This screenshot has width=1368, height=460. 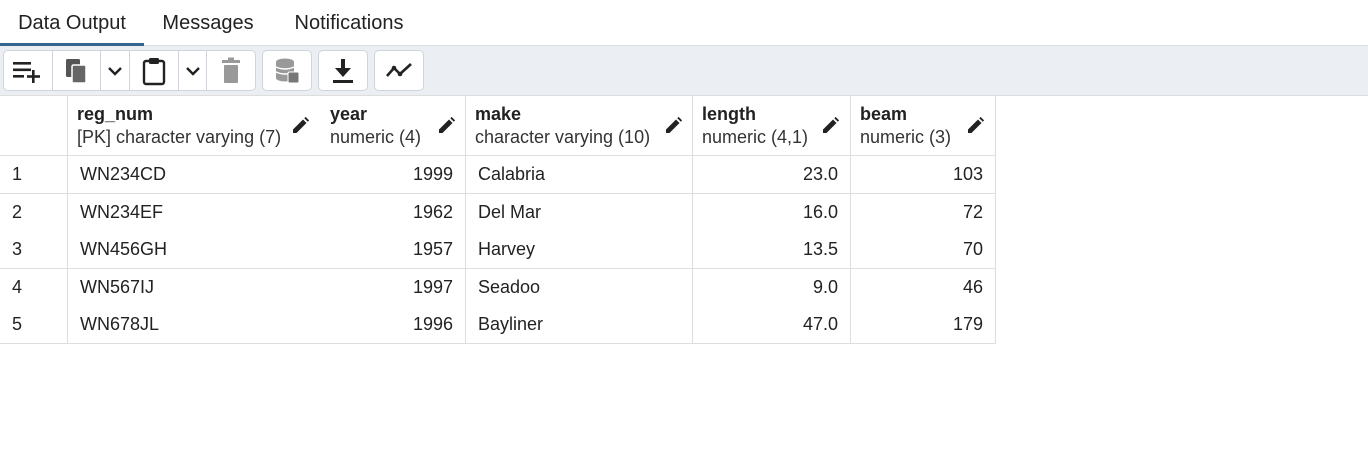 I want to click on add-row-button, so click(x=28, y=70).